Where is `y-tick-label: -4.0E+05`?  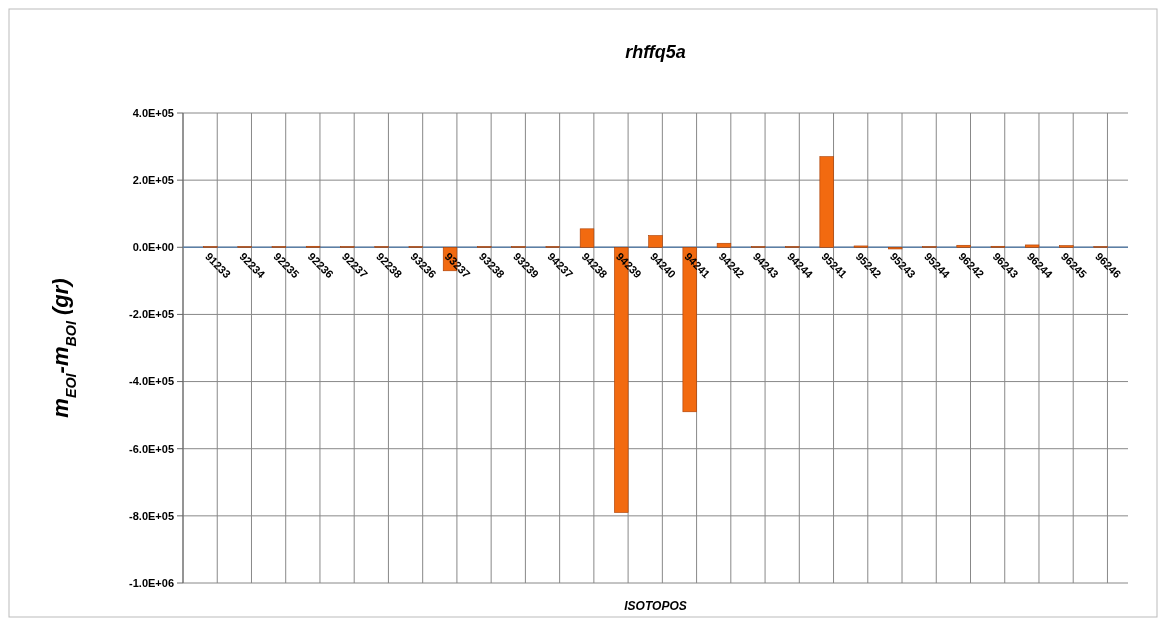
y-tick-label: -4.0E+05 is located at coordinates (151, 381).